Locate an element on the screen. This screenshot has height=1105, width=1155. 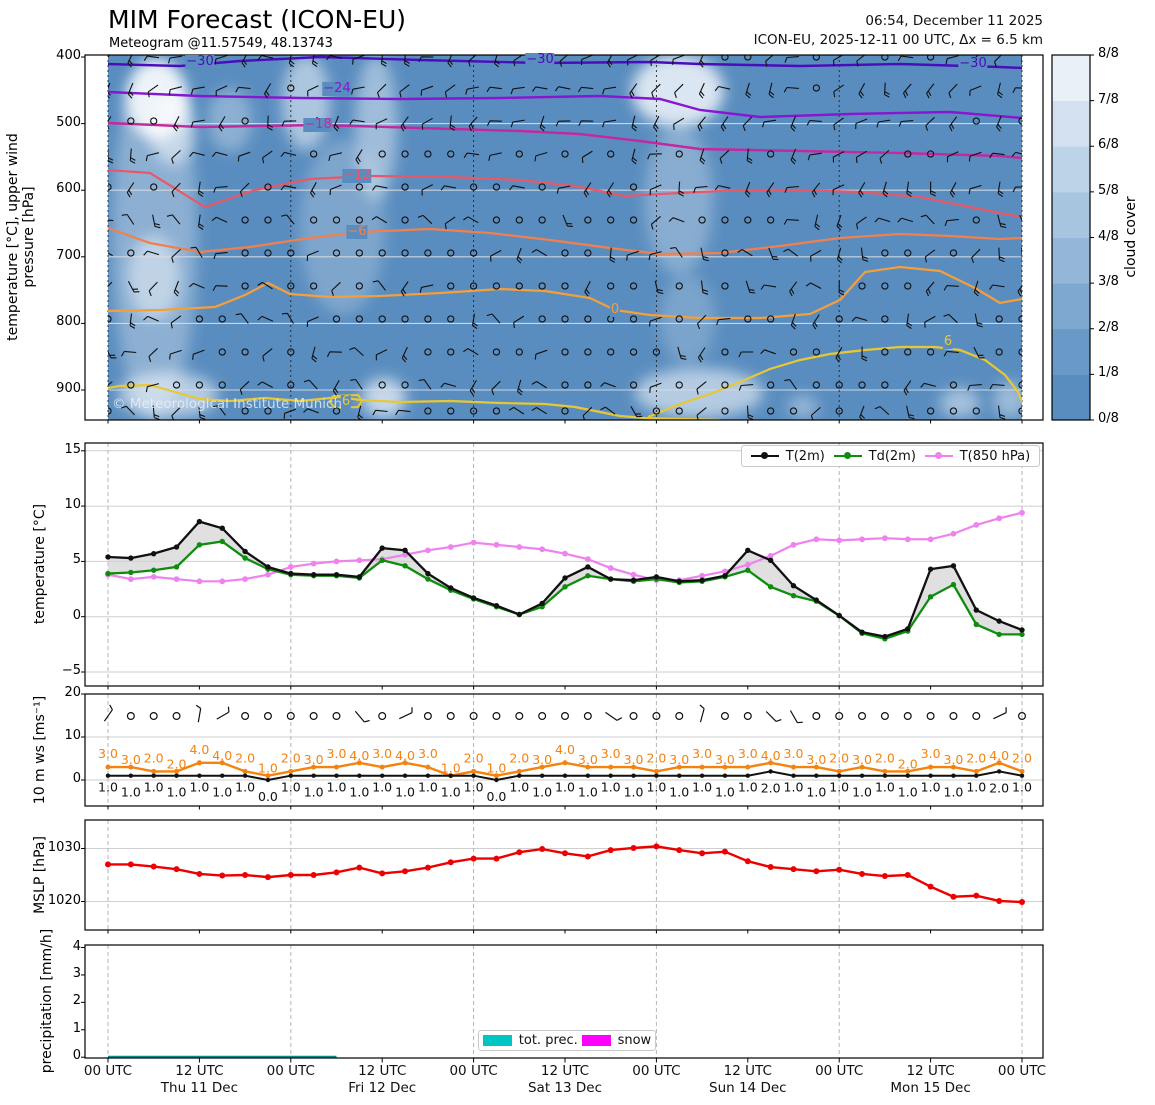
temp-ytick-label: −5 is located at coordinates (71, 670).